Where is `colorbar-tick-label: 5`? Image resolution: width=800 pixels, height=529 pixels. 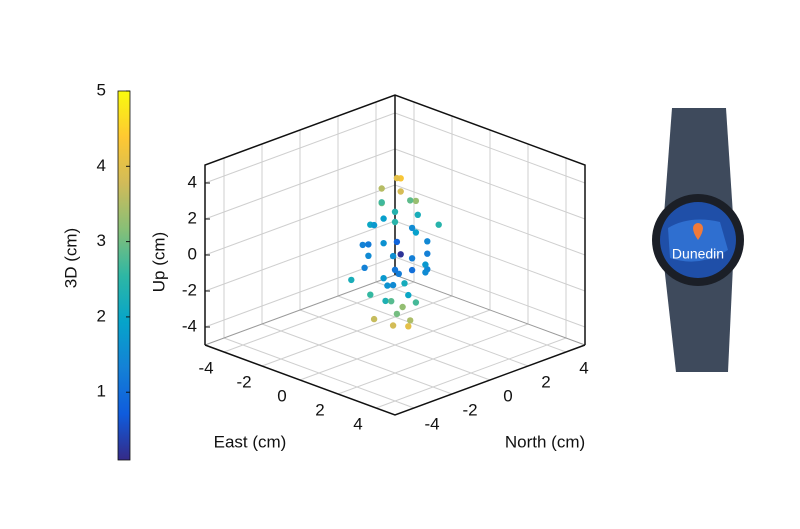 colorbar-tick-label: 5 is located at coordinates (101, 89).